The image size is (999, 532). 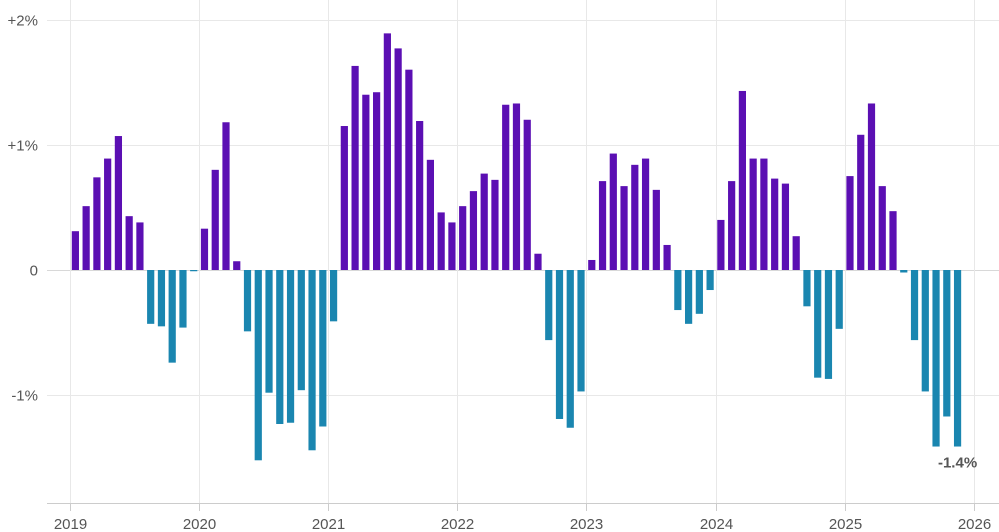 What do you see at coordinates (522, 524) in the screenshot?
I see `x-axis-ticks: 2019 2020 2021 2022 2023 2024 2025 2026` at bounding box center [522, 524].